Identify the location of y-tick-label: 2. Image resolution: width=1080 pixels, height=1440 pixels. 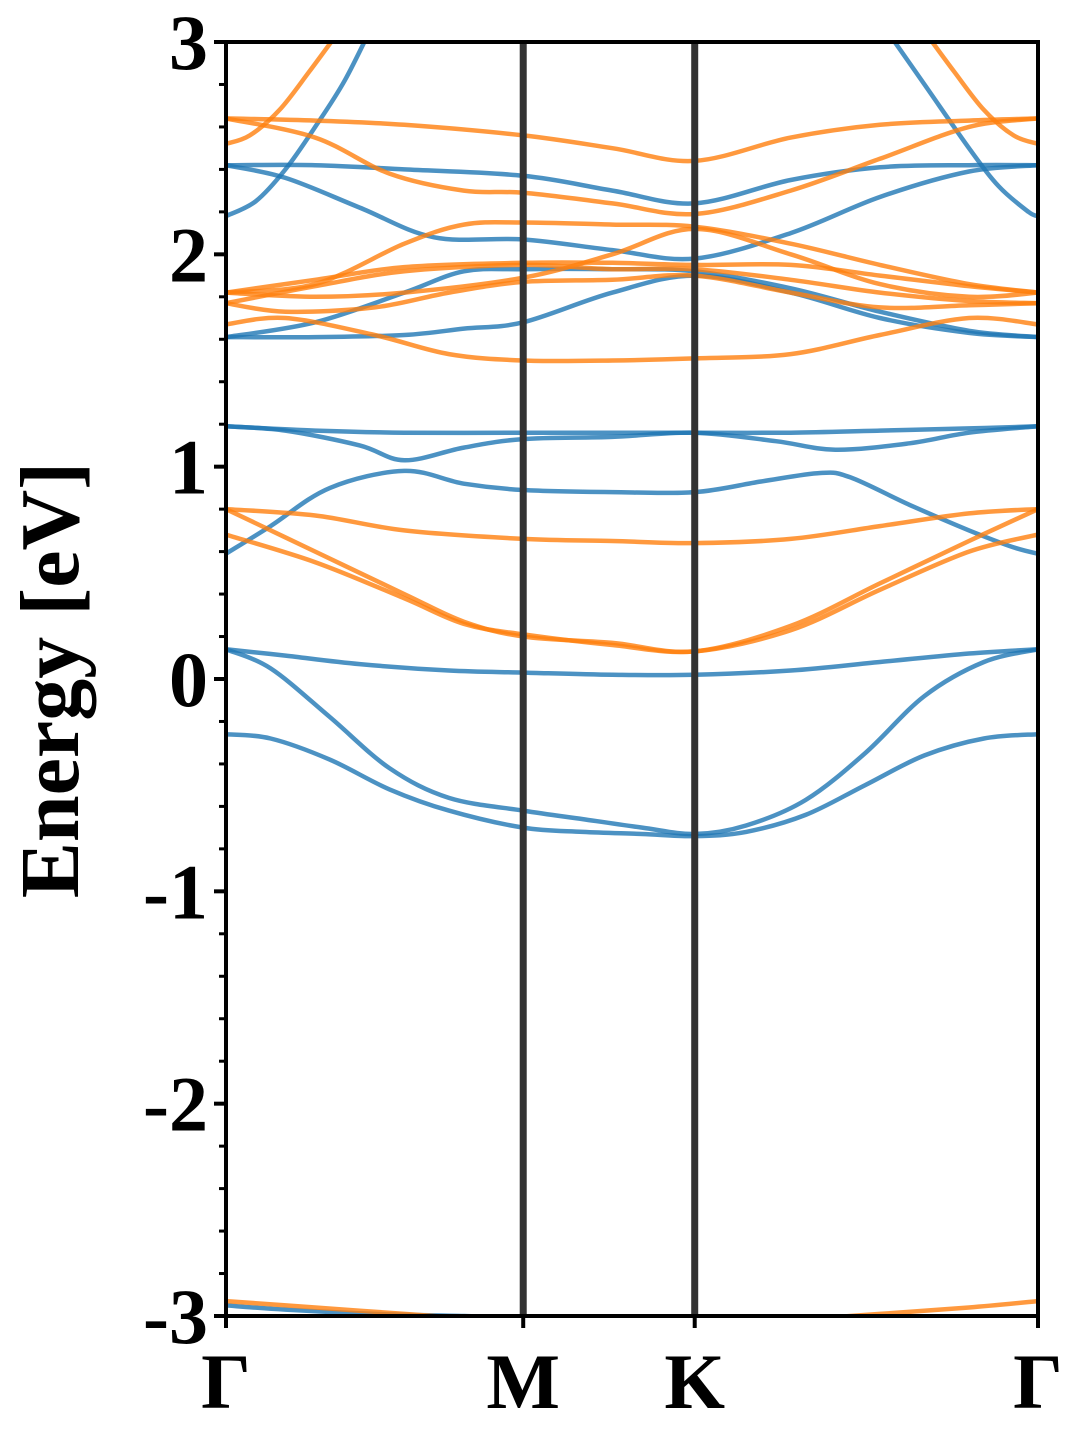
(188, 254).